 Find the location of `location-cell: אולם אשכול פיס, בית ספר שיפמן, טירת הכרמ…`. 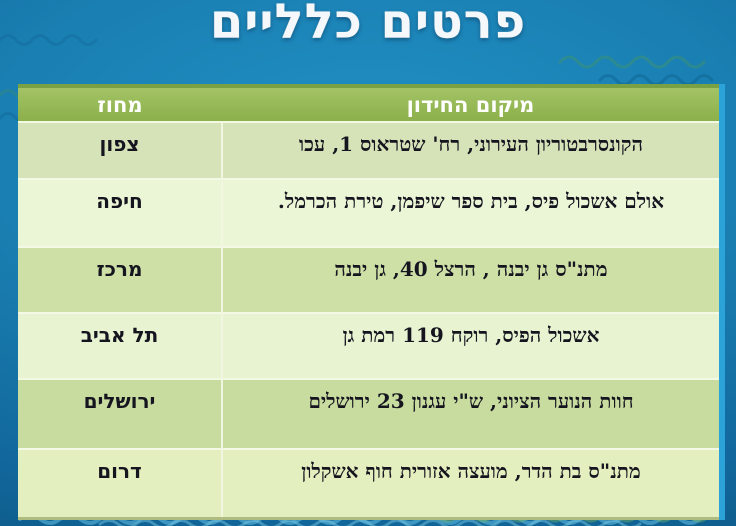

location-cell: אולם אשכול פיס, בית ספר שיפמן, טירת הכרמ… is located at coordinates (471, 212).